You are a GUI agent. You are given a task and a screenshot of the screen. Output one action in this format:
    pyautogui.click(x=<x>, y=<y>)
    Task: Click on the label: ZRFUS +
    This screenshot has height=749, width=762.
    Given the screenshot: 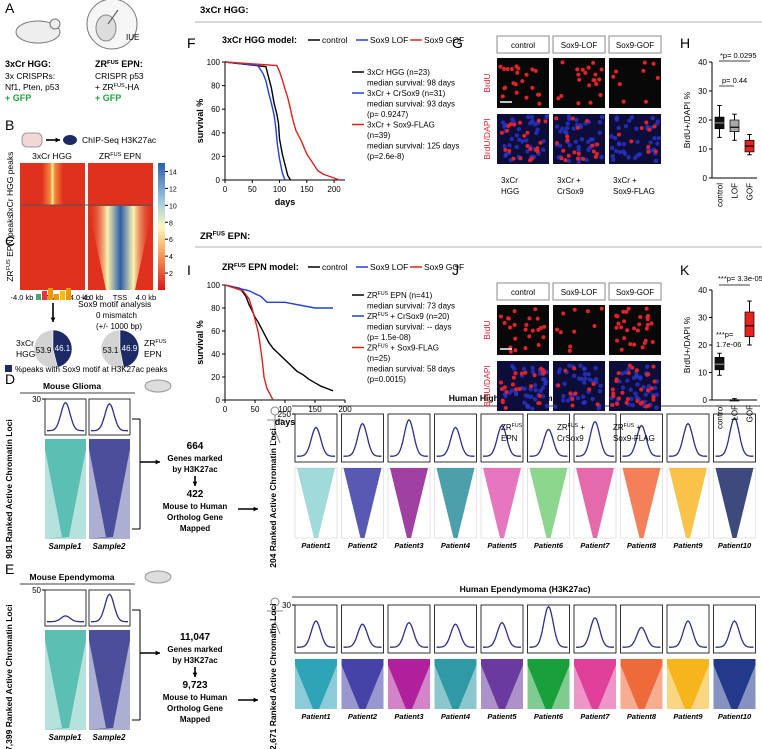 What is the action you would take?
    pyautogui.click(x=571, y=427)
    